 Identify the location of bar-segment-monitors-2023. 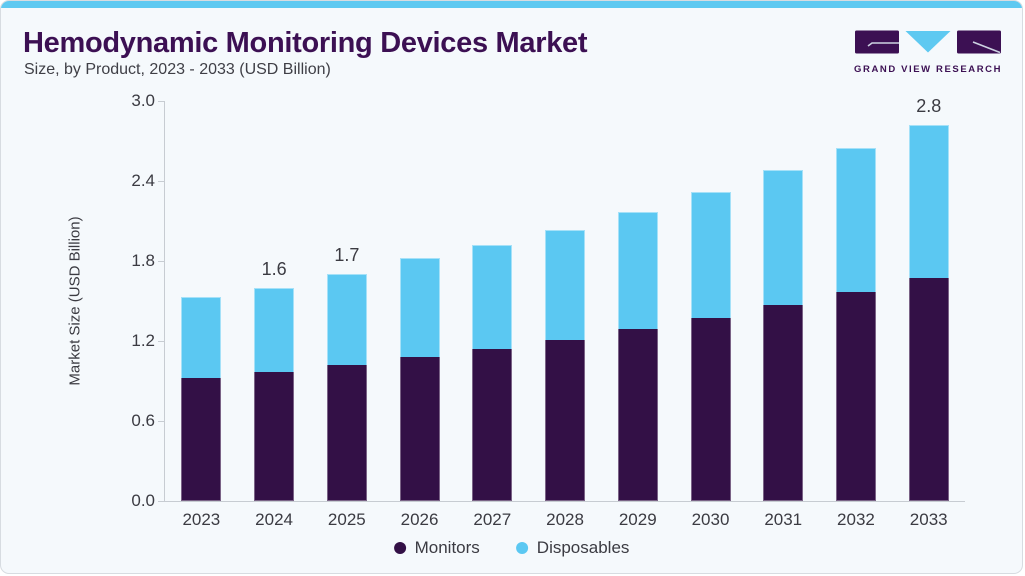
(201, 439).